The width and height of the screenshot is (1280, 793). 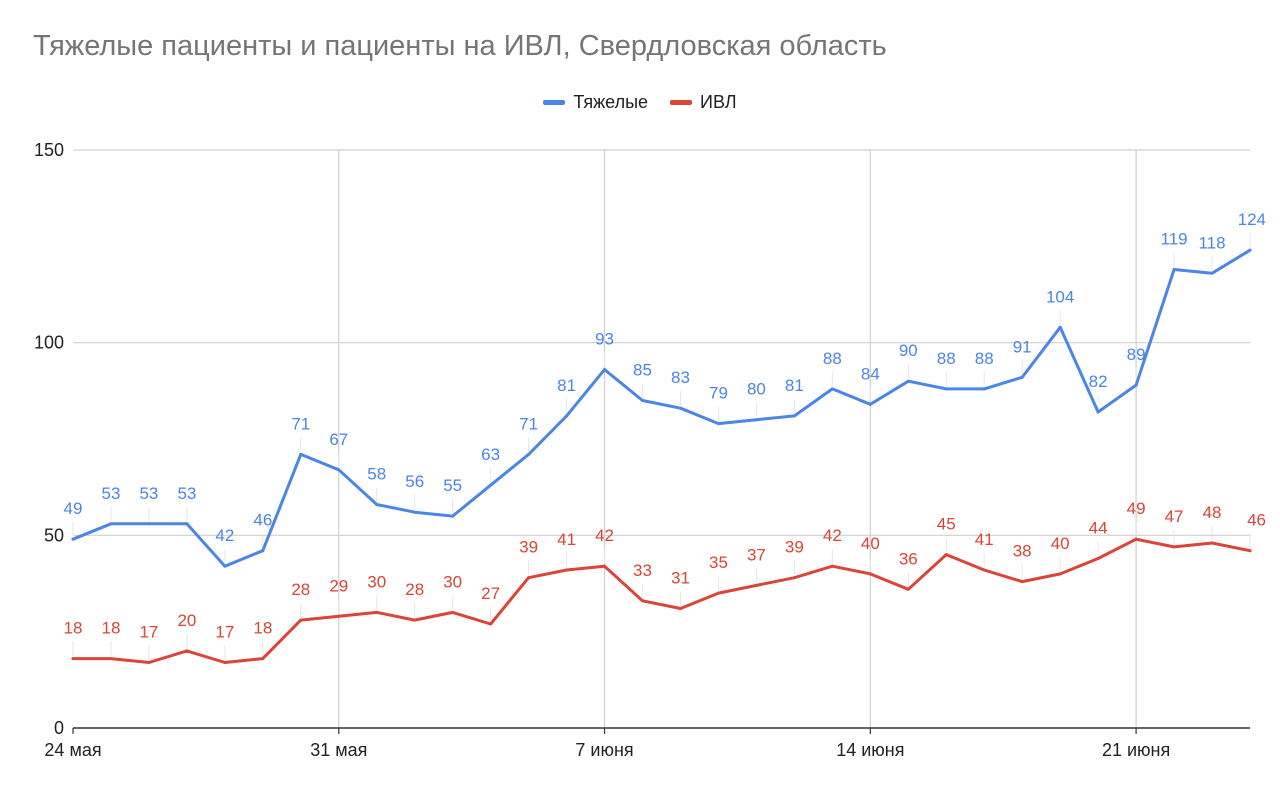 I want to click on data-label: 55, so click(x=452, y=485).